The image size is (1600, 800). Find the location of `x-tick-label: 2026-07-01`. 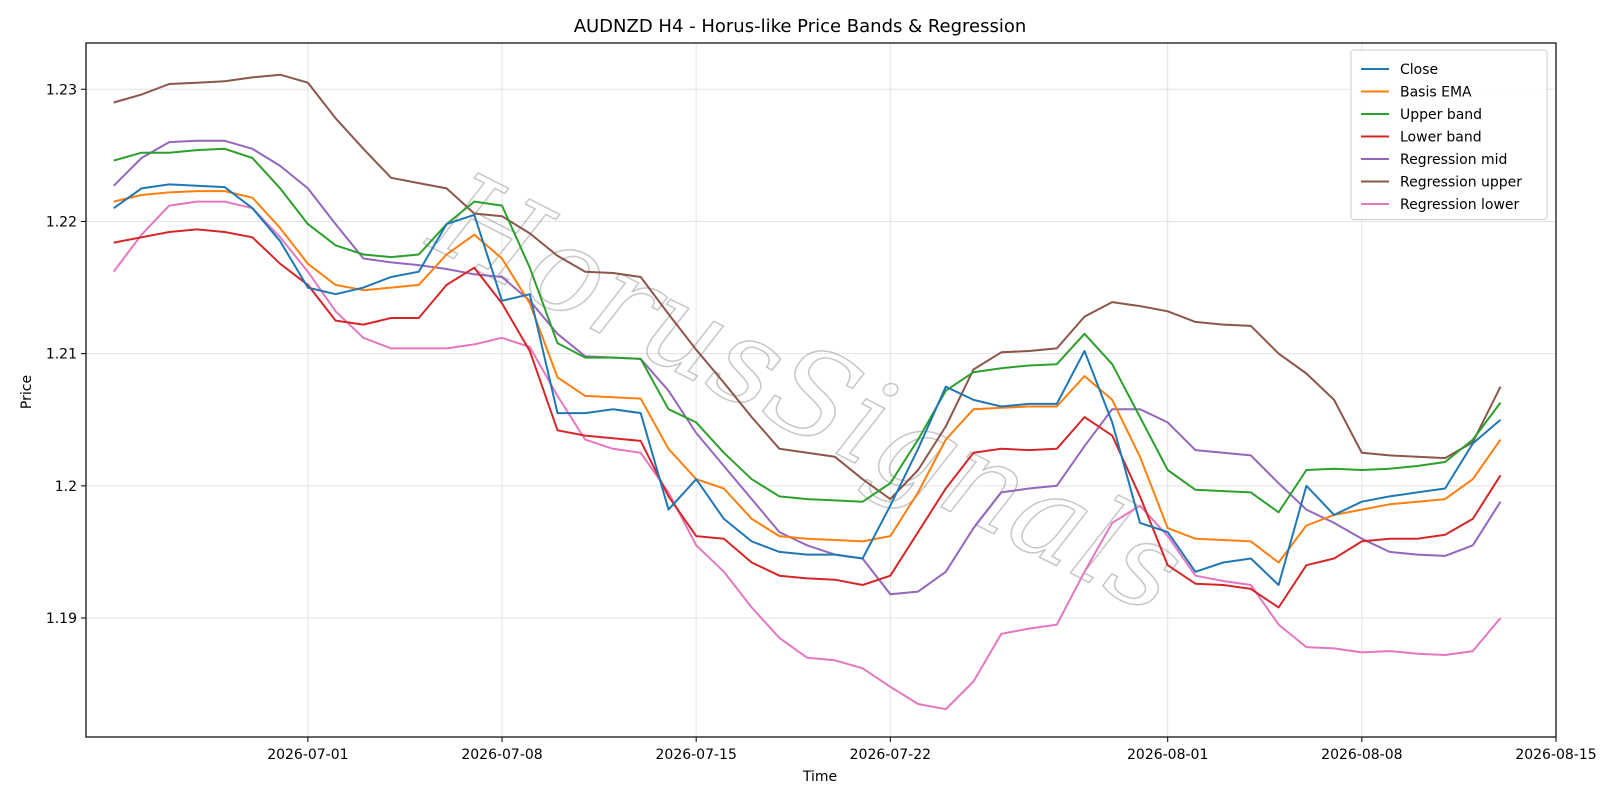

x-tick-label: 2026-07-01 is located at coordinates (307, 755).